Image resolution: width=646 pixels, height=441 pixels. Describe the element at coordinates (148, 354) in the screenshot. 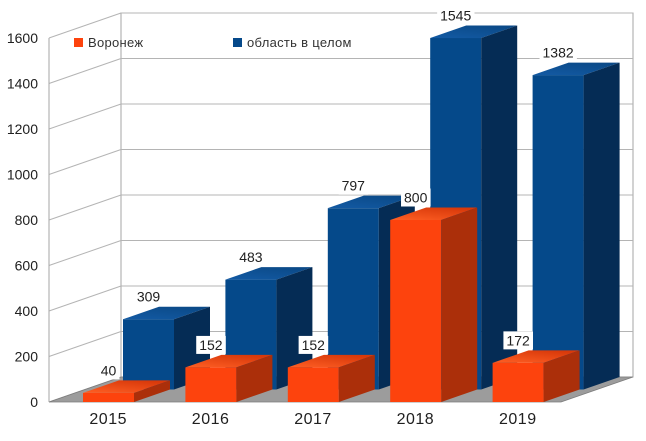

I see `bar-oblast-2015-front` at that location.